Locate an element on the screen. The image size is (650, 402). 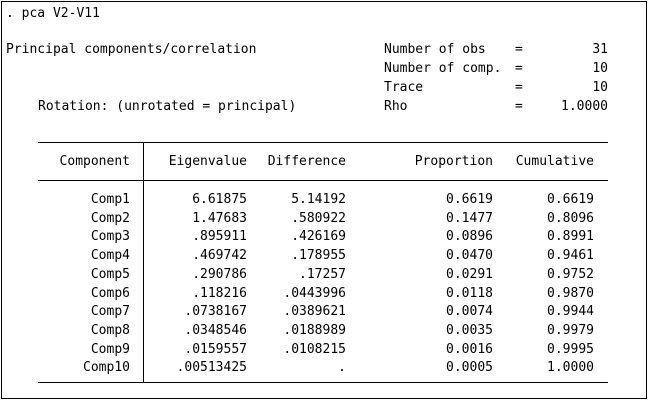
cell-proportion: 0.1477 is located at coordinates (469, 218).